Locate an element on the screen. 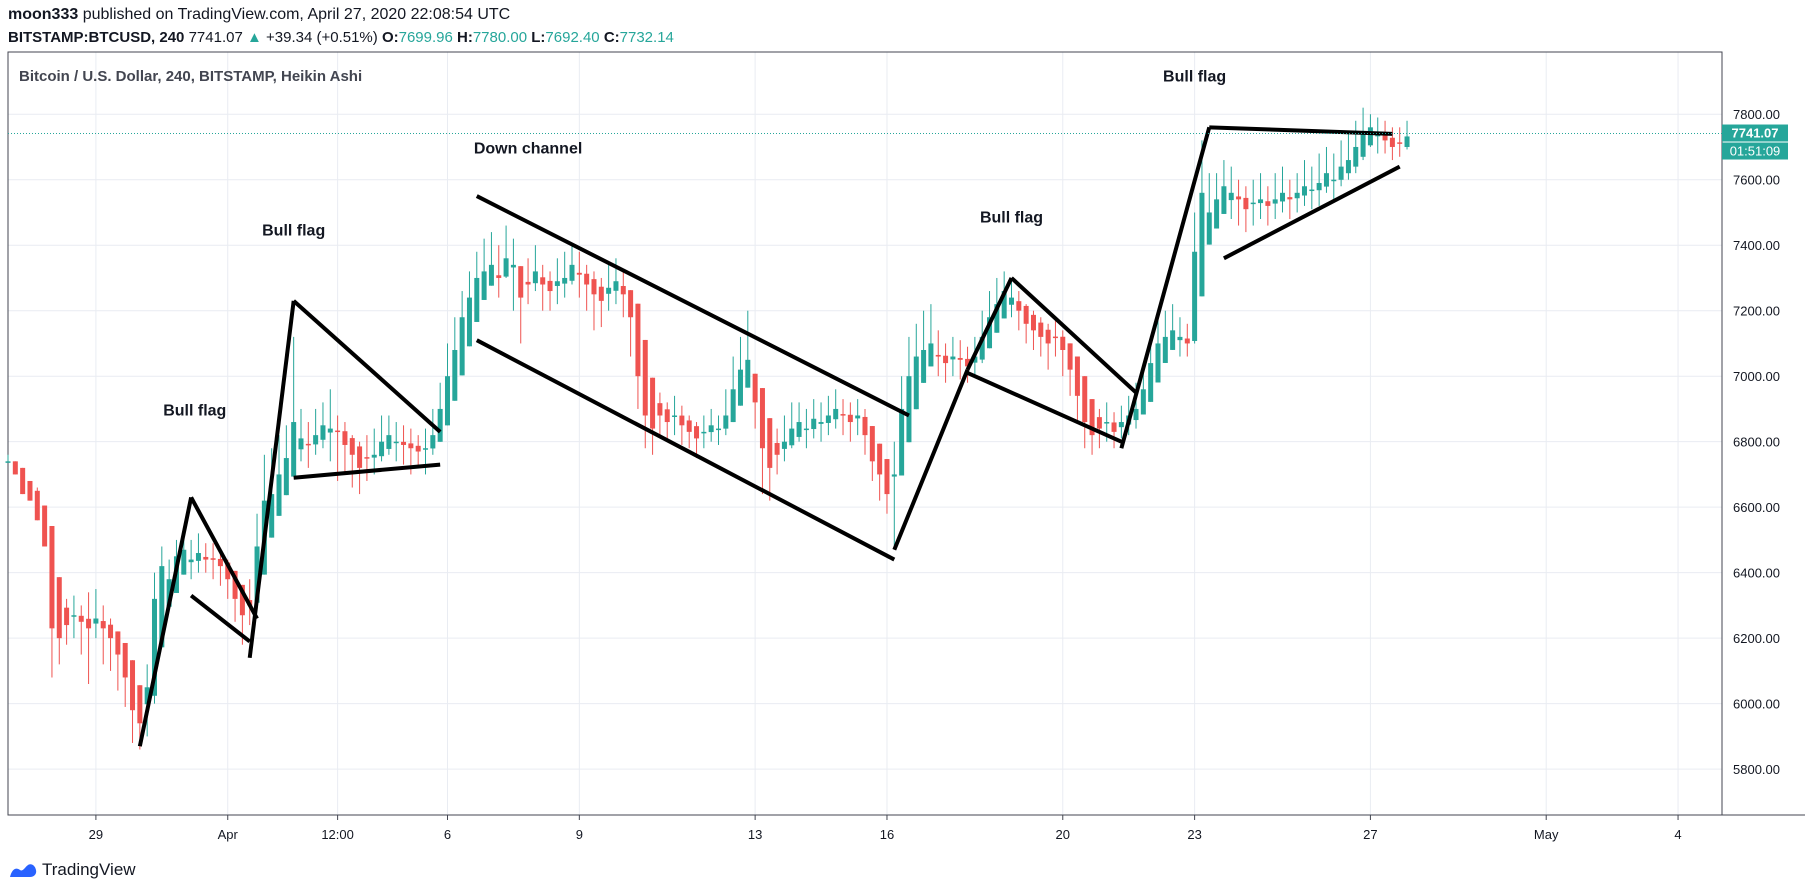 The width and height of the screenshot is (1805, 895). time-axis: 29 Apr 12:00 6 9 13 16 20 23 27 May 4 is located at coordinates (885, 828).